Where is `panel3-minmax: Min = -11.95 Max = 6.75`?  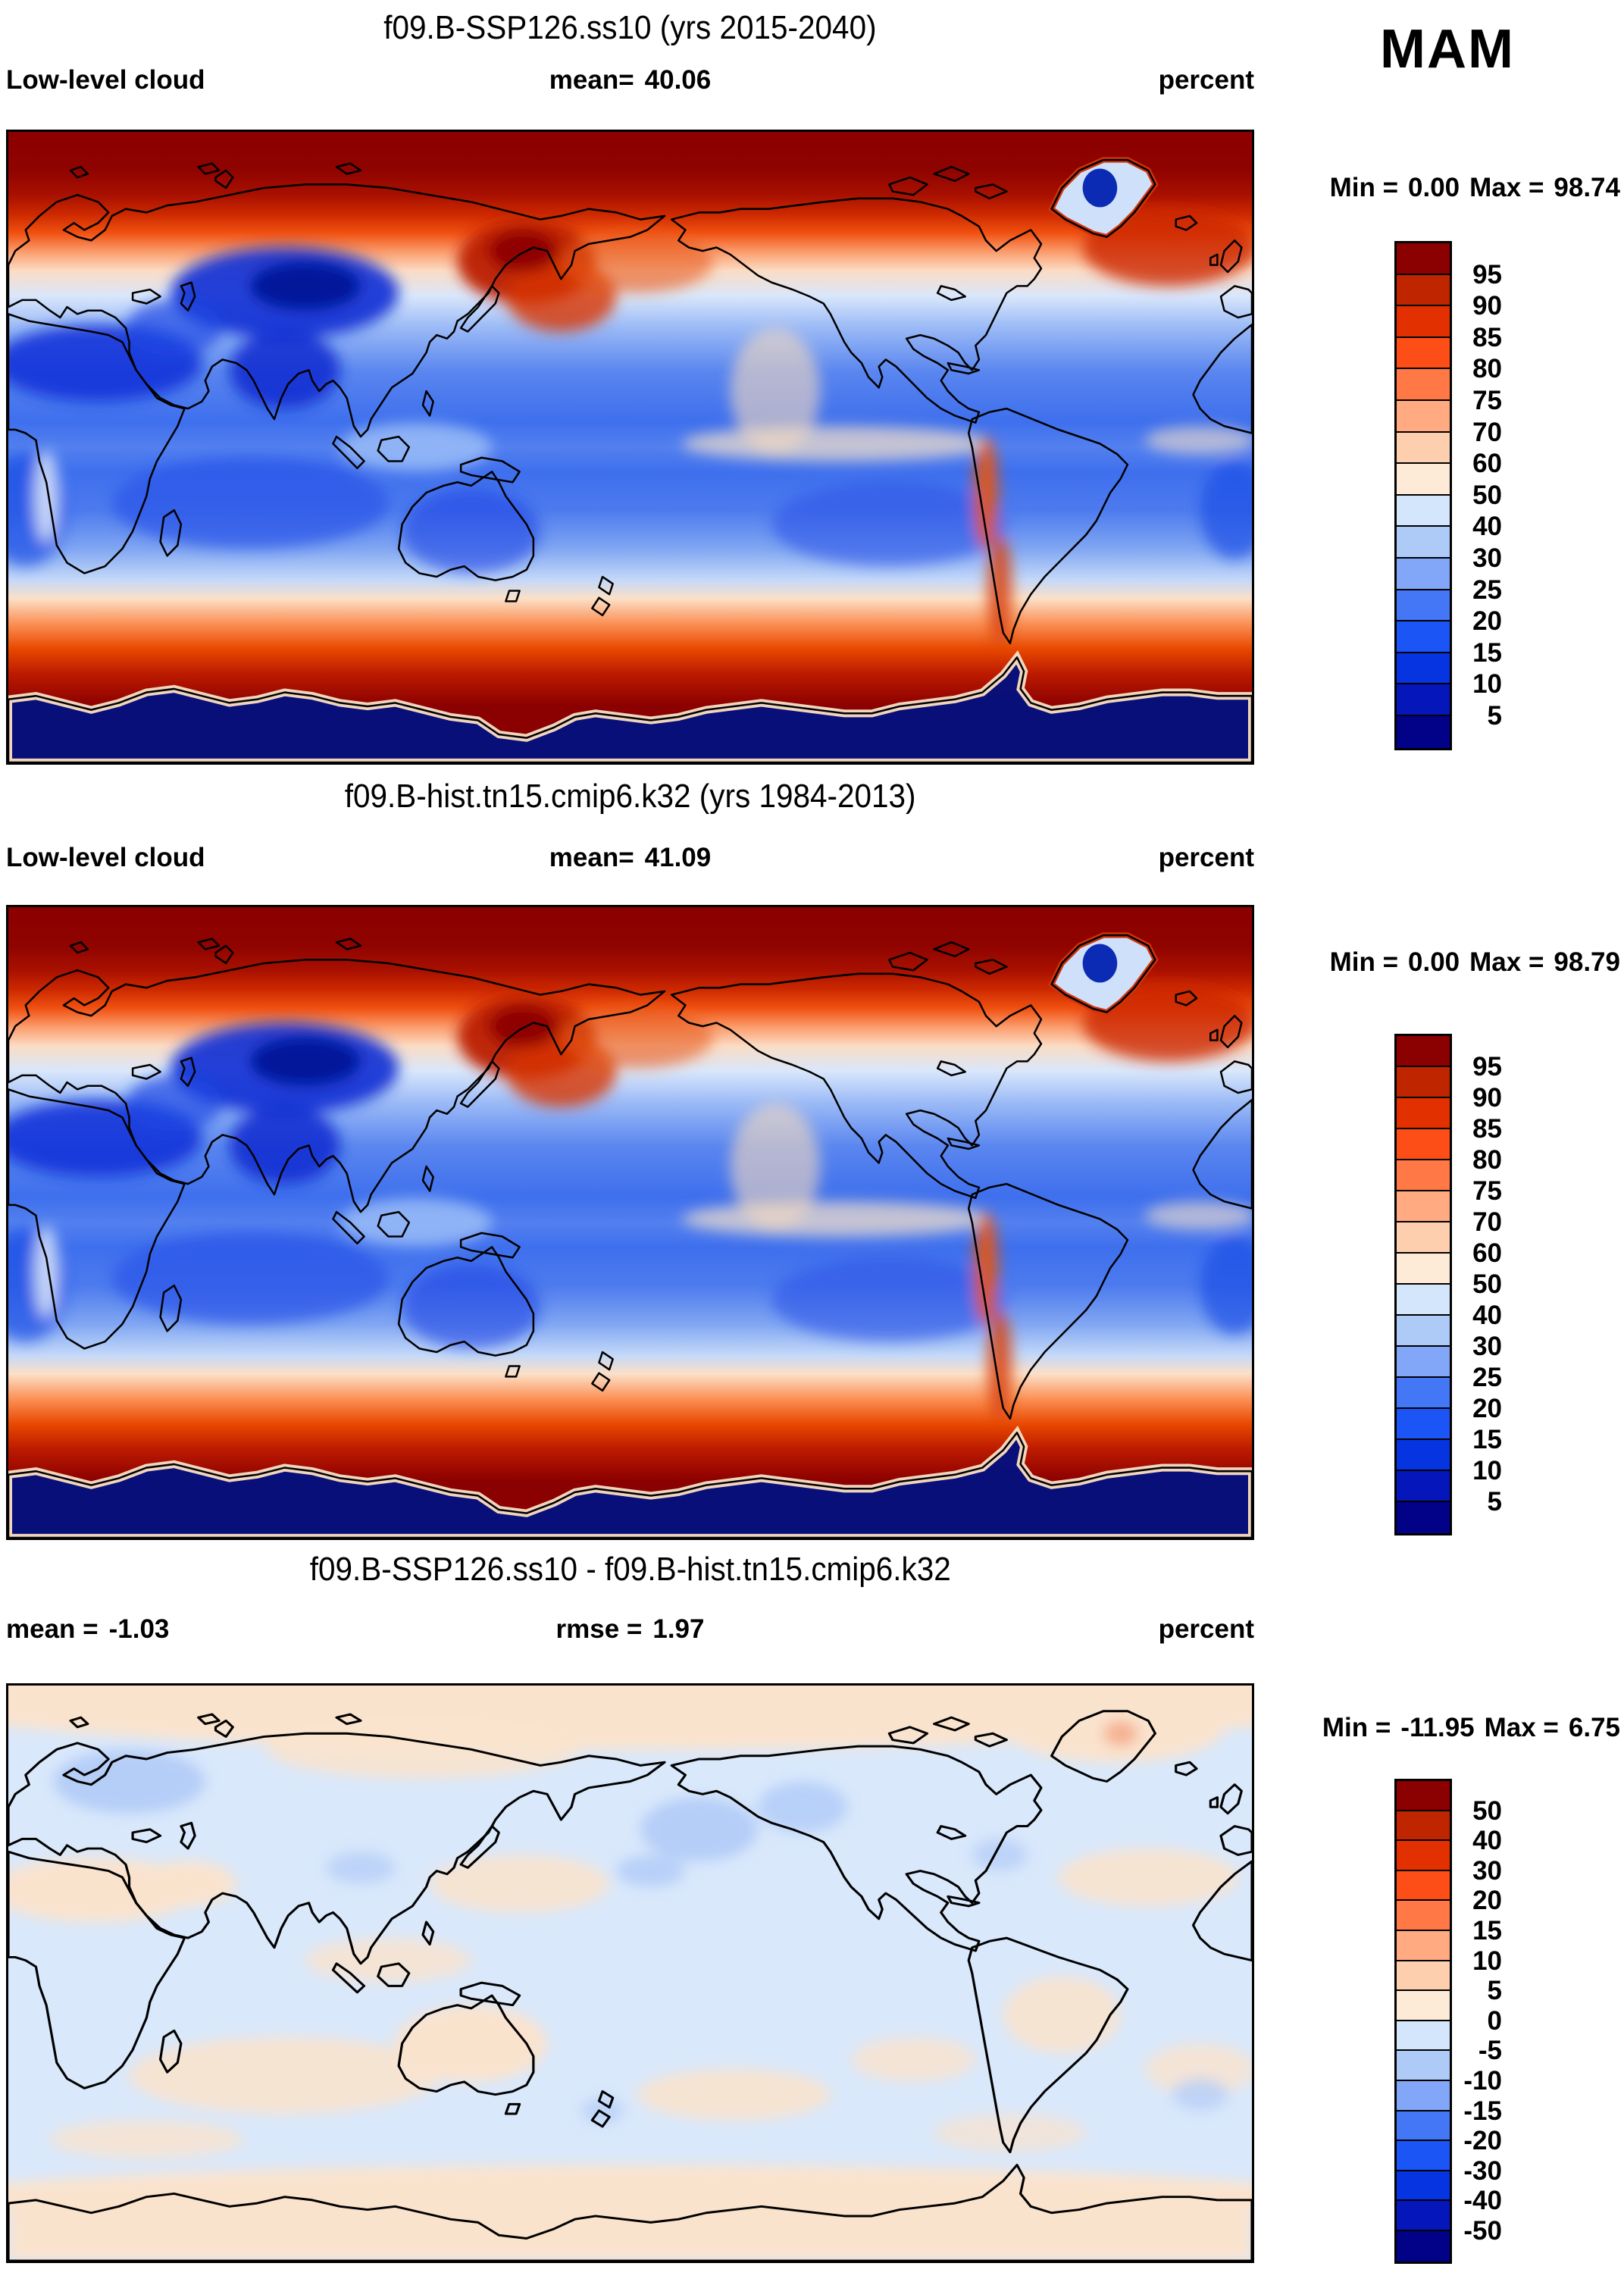 panel3-minmax: Min = -11.95 Max = 6.75 is located at coordinates (1439, 1728).